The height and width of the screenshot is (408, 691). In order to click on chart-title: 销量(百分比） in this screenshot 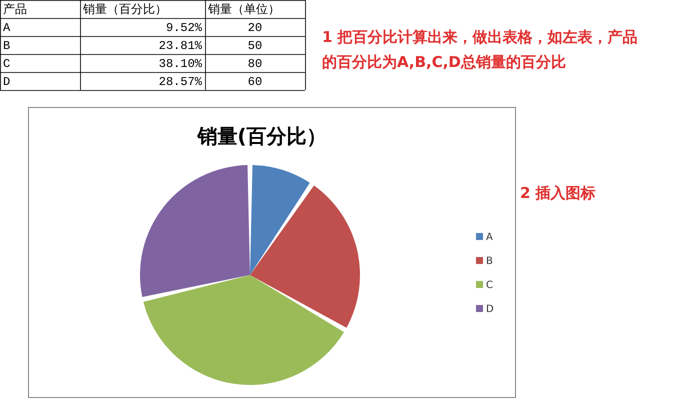, I will do `click(261, 136)`.